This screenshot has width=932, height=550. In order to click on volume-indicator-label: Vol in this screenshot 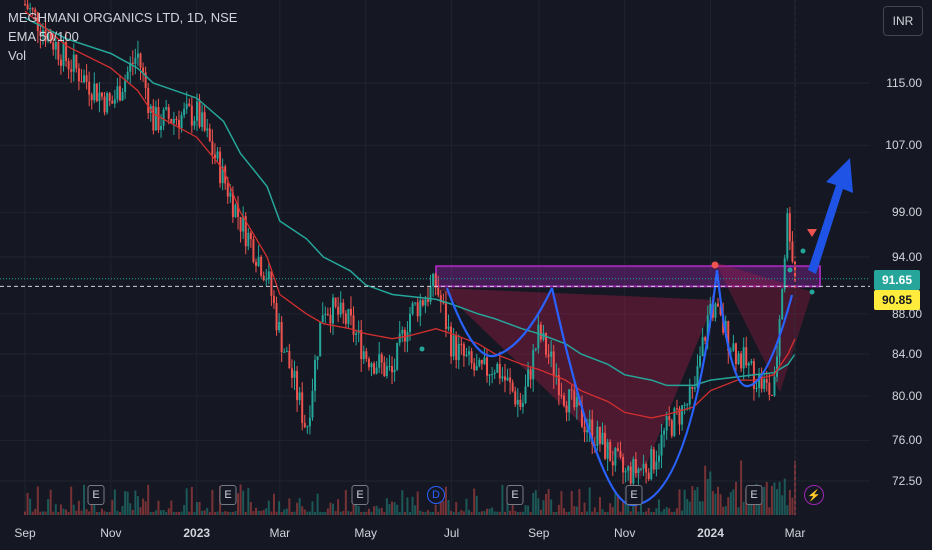, I will do `click(17, 55)`.